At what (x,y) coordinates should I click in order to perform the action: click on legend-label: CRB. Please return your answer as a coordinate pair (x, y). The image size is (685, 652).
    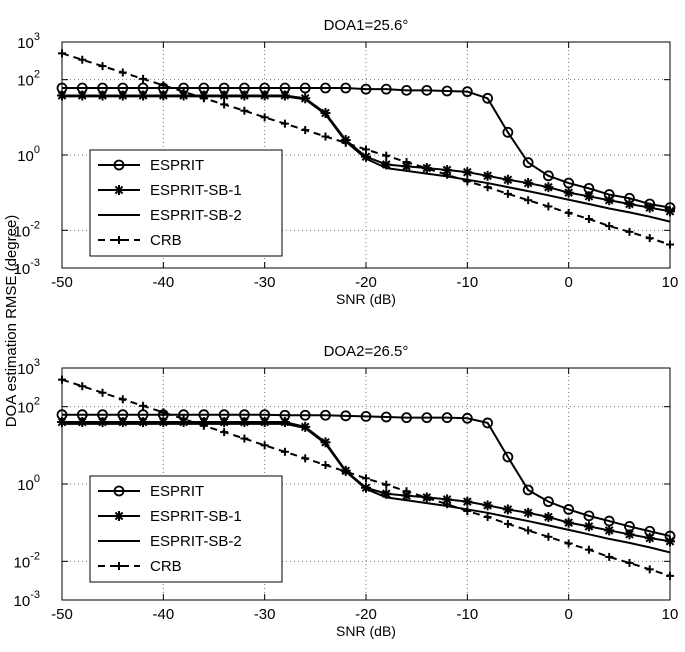
    Looking at the image, I should click on (166, 566).